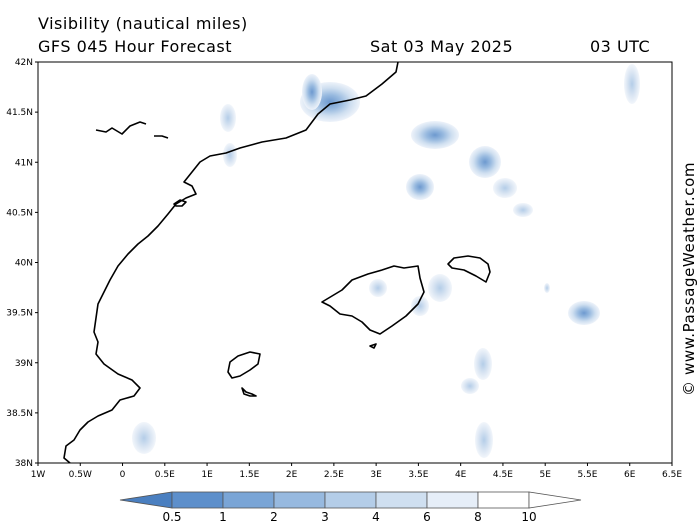 The width and height of the screenshot is (700, 525). Describe the element at coordinates (180, 203) in the screenshot. I see `ebro-delta-outline` at that location.